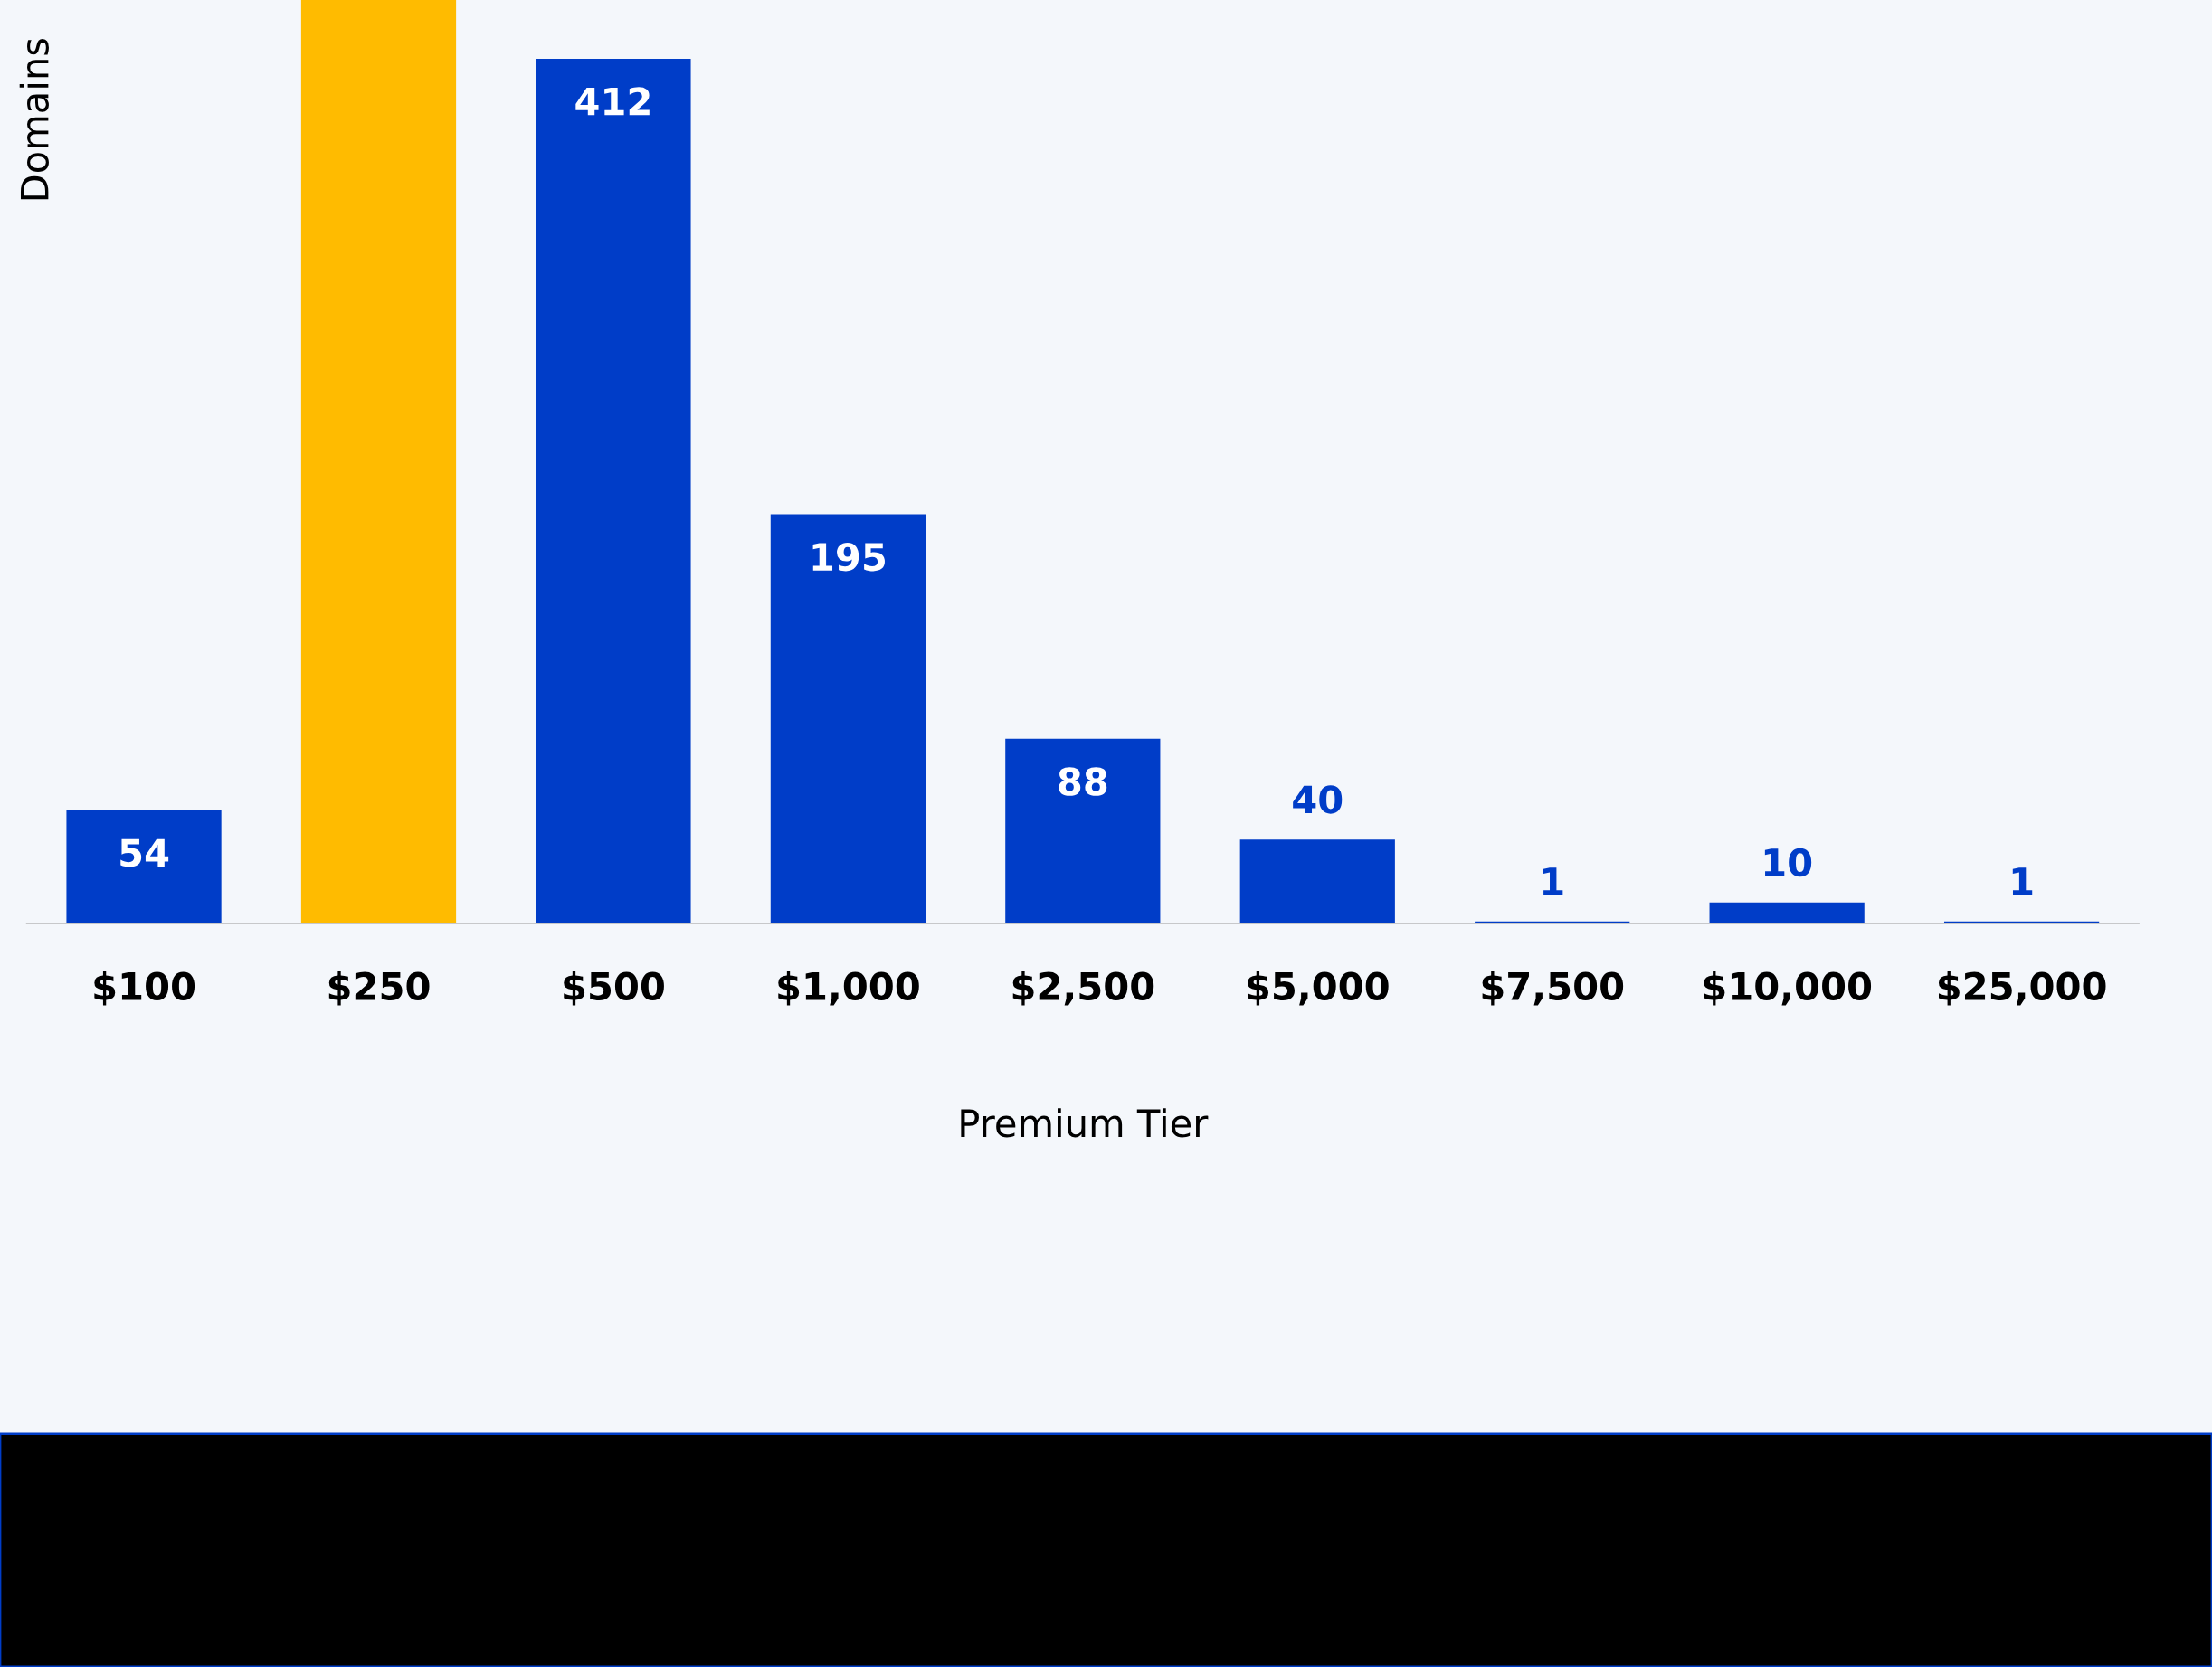  What do you see at coordinates (144, 989) in the screenshot?
I see `x-tick-label: $100` at bounding box center [144, 989].